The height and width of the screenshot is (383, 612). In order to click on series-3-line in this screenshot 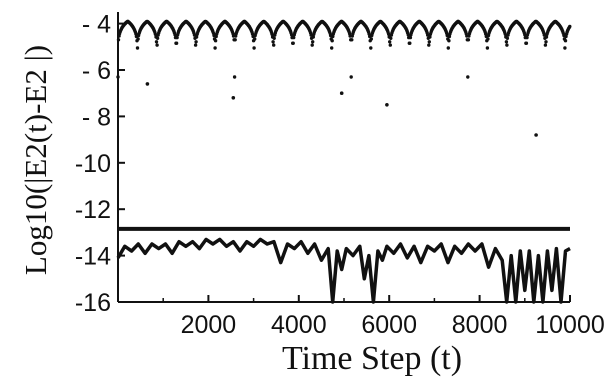, I will do `click(343, 270)`.